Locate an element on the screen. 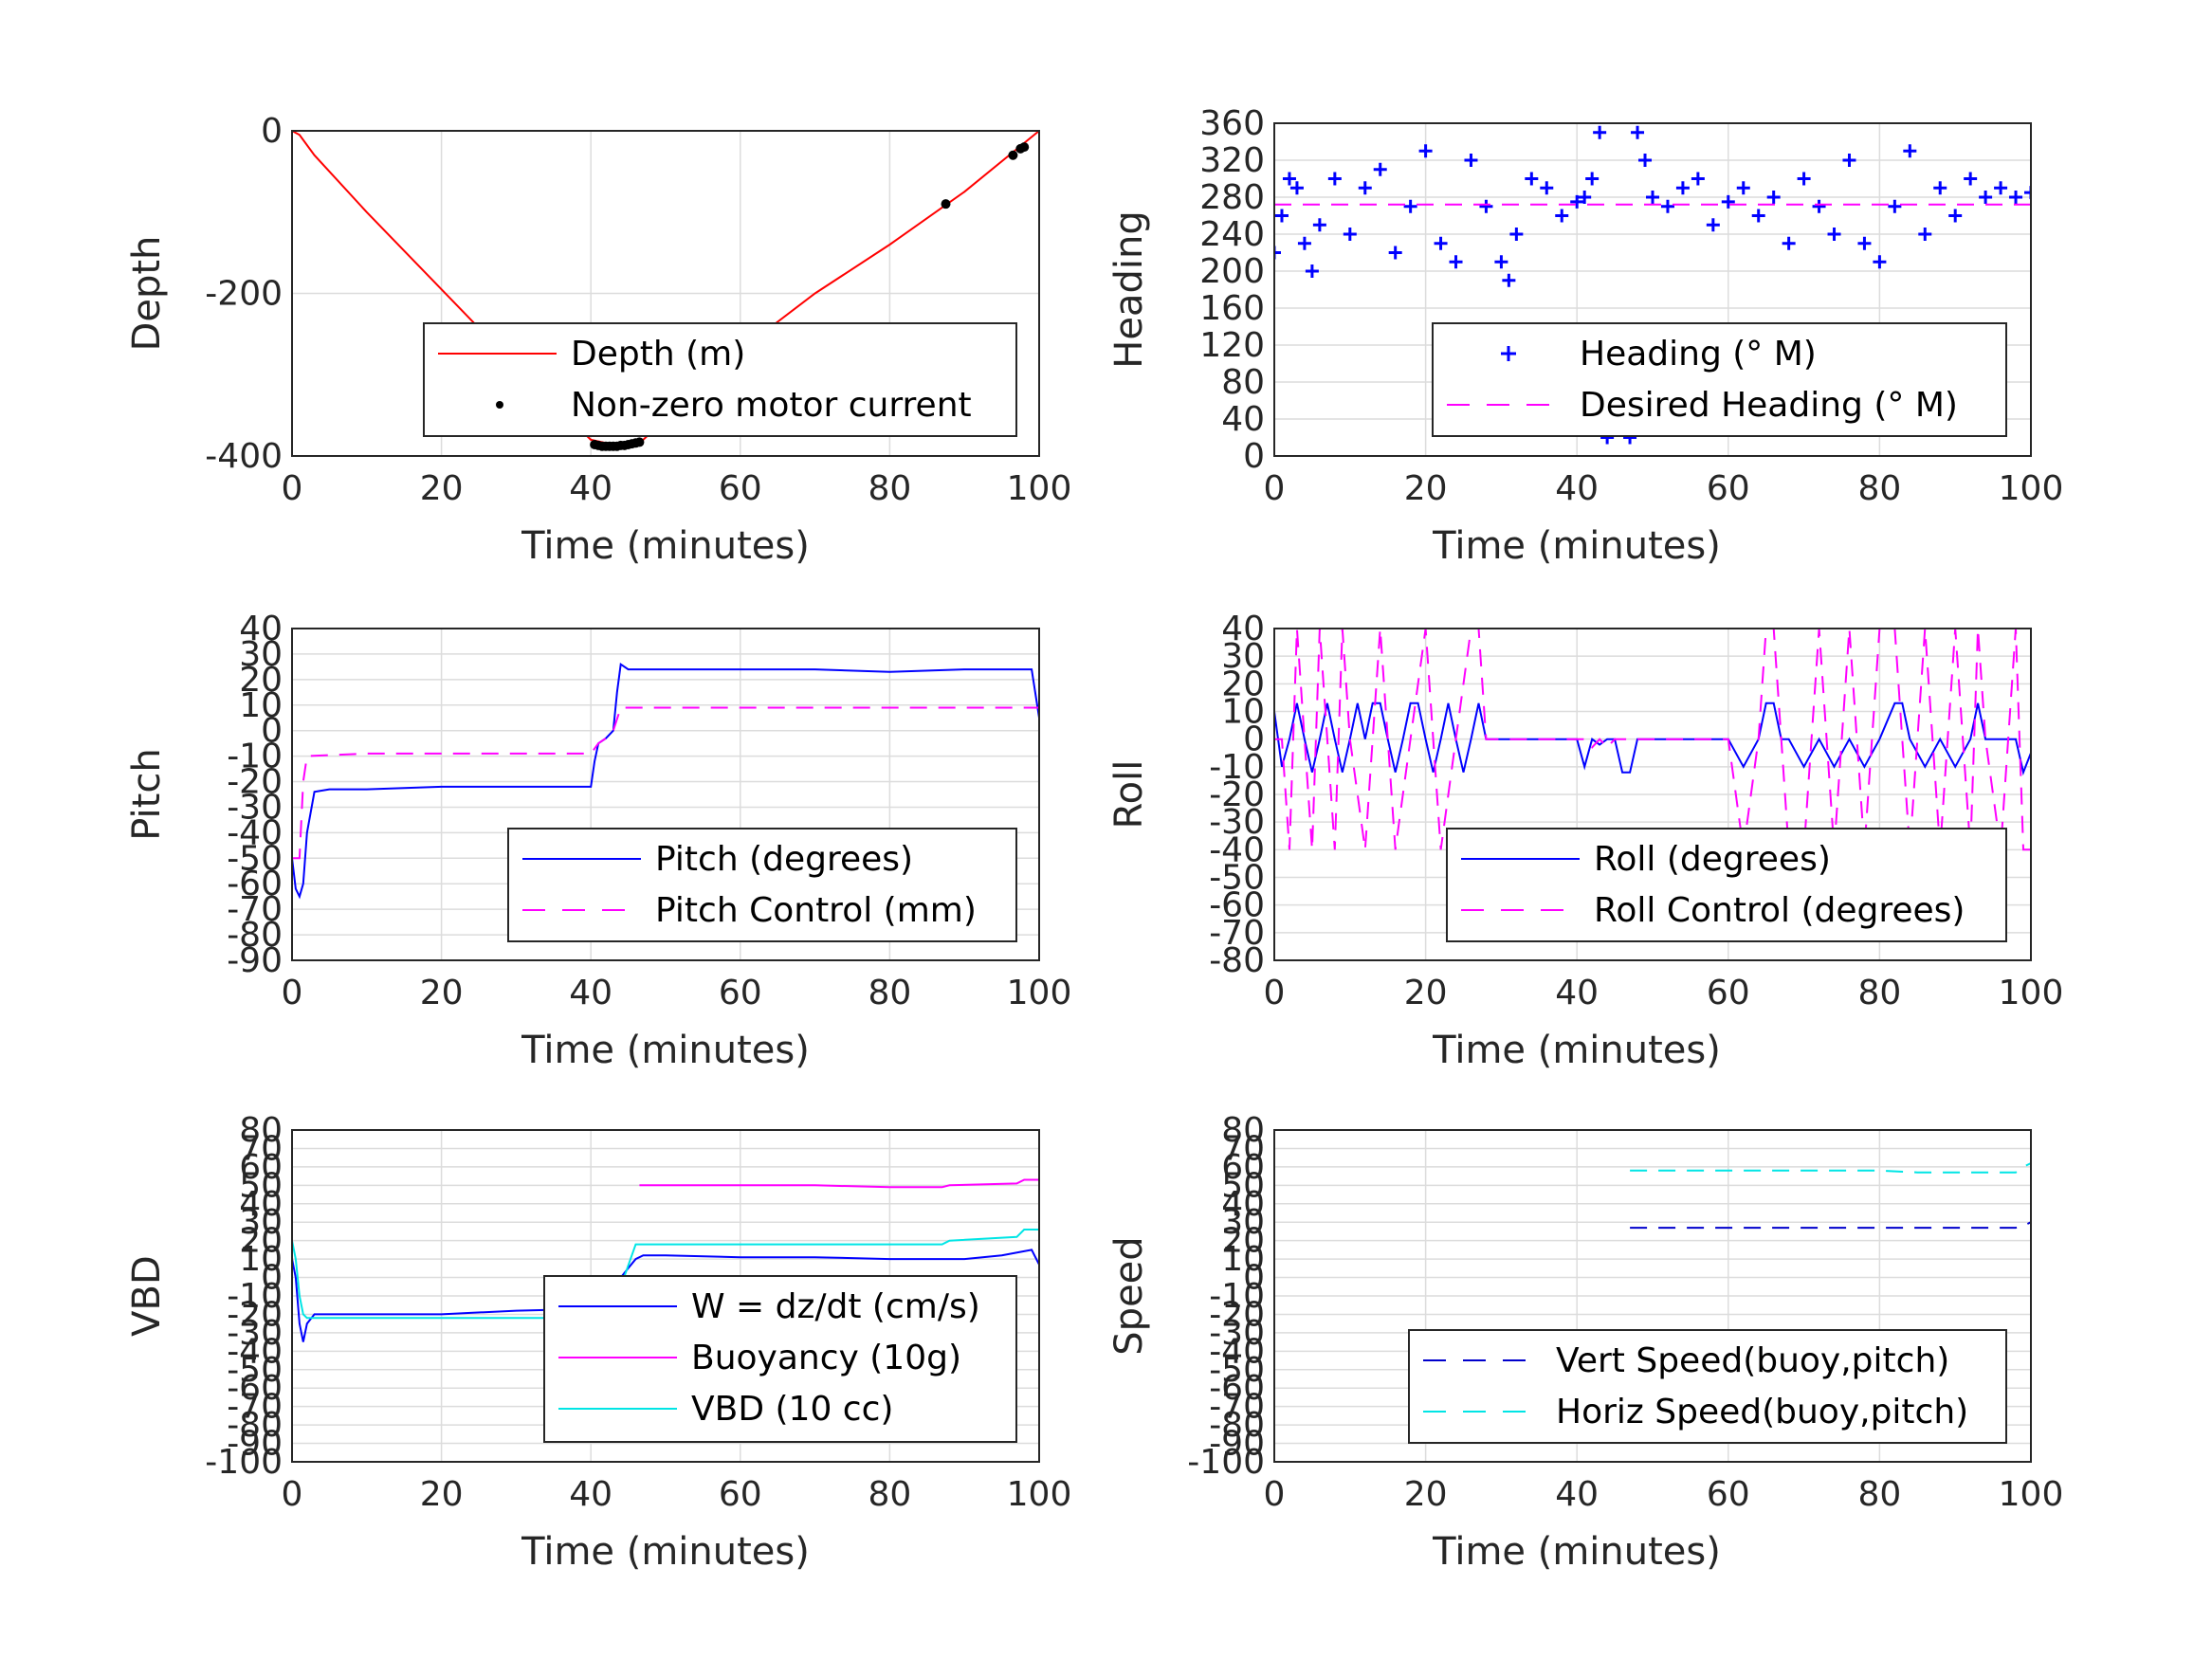 This screenshot has width=2212, height=1659. legend: Roll (degrees) Roll Control (degrees) is located at coordinates (1726, 885).